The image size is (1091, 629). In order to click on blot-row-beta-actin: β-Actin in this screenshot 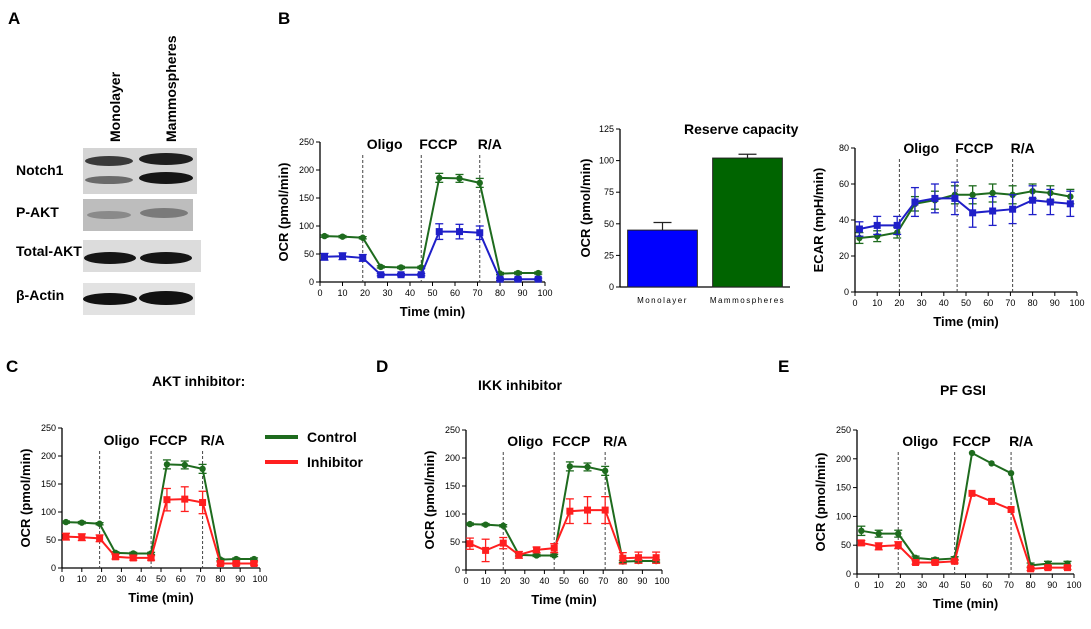, I will do `click(40, 295)`.